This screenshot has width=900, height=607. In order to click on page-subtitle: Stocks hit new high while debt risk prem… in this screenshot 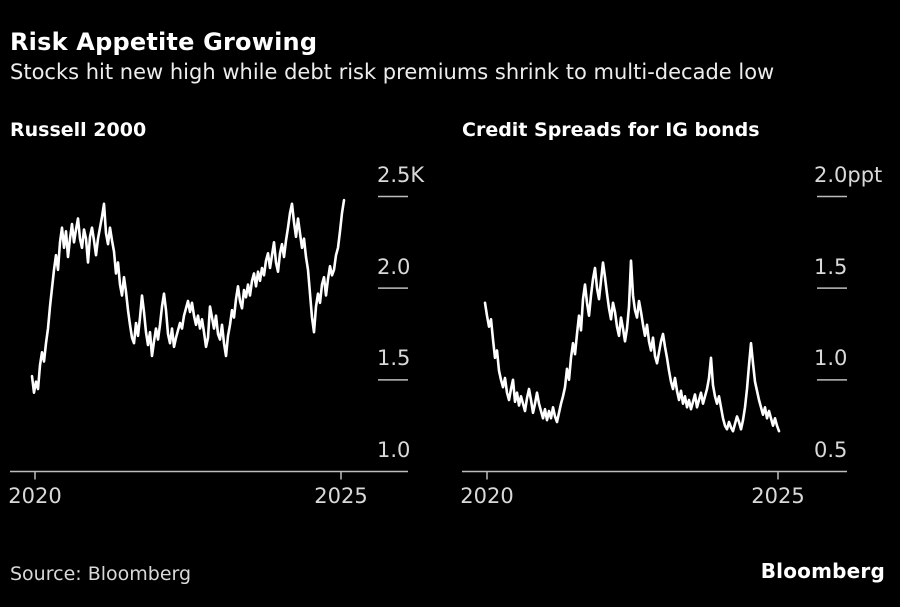, I will do `click(392, 72)`.